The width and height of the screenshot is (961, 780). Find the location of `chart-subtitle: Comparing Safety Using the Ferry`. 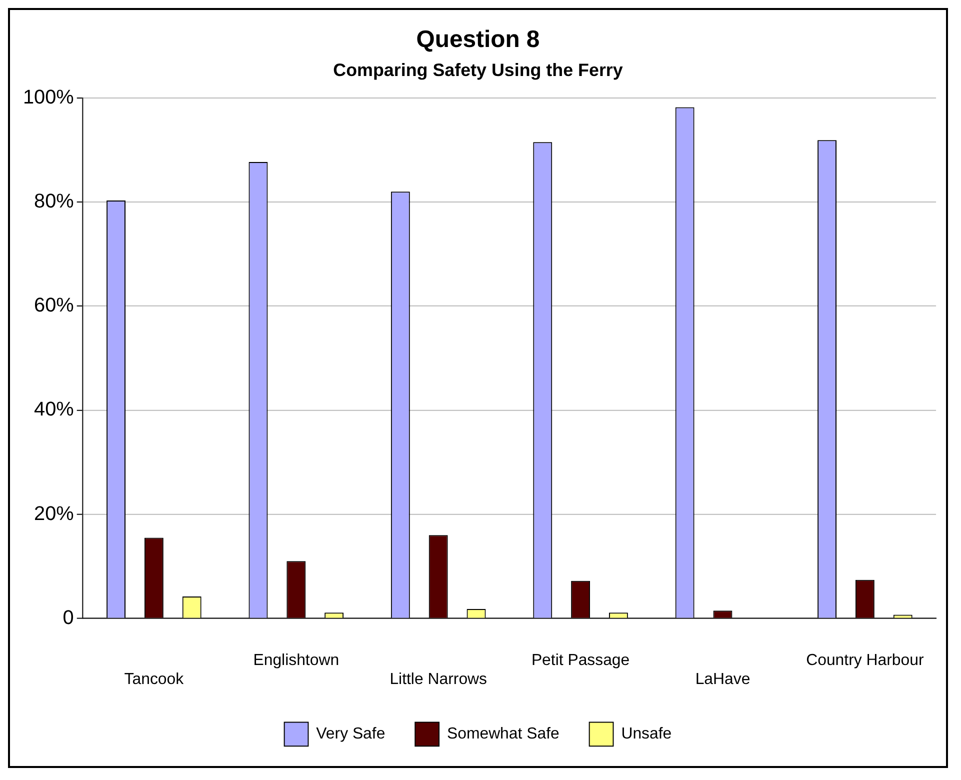

chart-subtitle: Comparing Safety Using the Ferry is located at coordinates (478, 70).